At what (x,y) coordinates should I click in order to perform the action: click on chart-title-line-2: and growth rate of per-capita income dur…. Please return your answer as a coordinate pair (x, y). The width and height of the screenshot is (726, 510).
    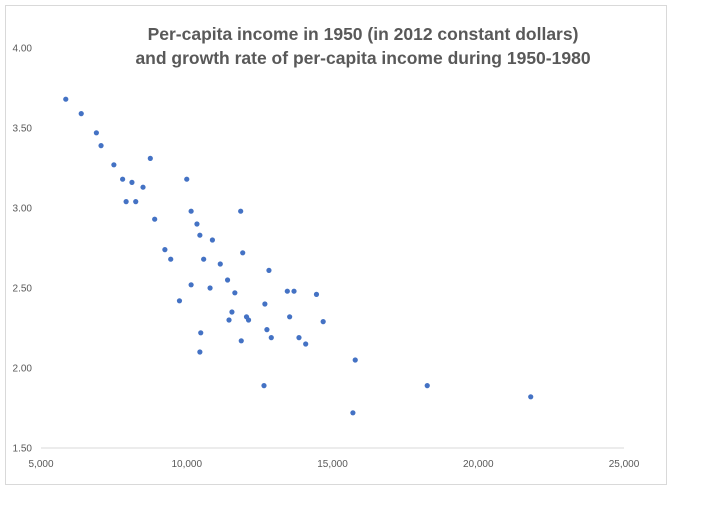
    Looking at the image, I should click on (363, 58).